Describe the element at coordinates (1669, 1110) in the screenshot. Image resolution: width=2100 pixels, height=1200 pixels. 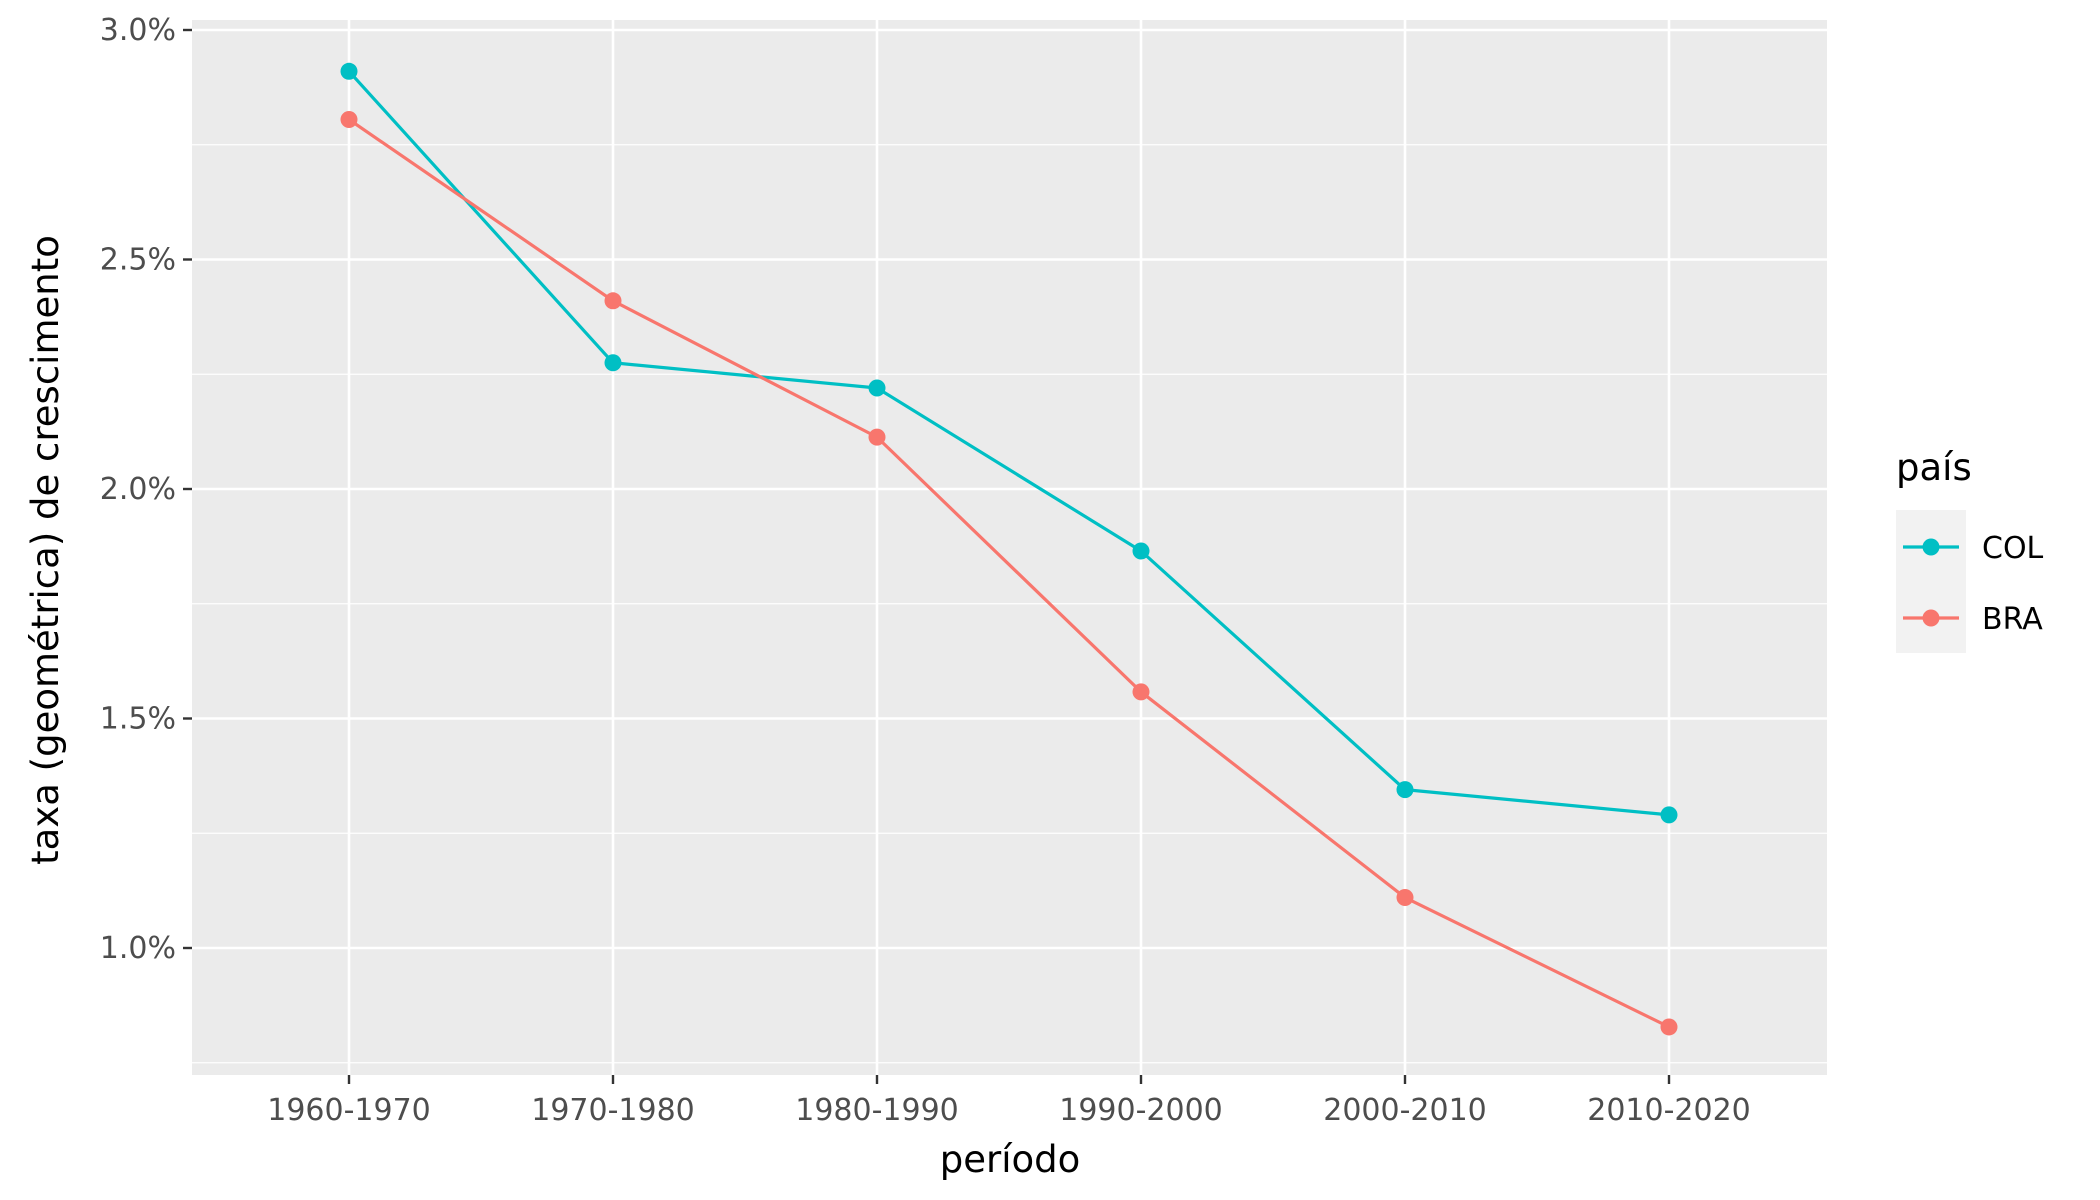
I see `x-tick-label: 2010-2020` at that location.